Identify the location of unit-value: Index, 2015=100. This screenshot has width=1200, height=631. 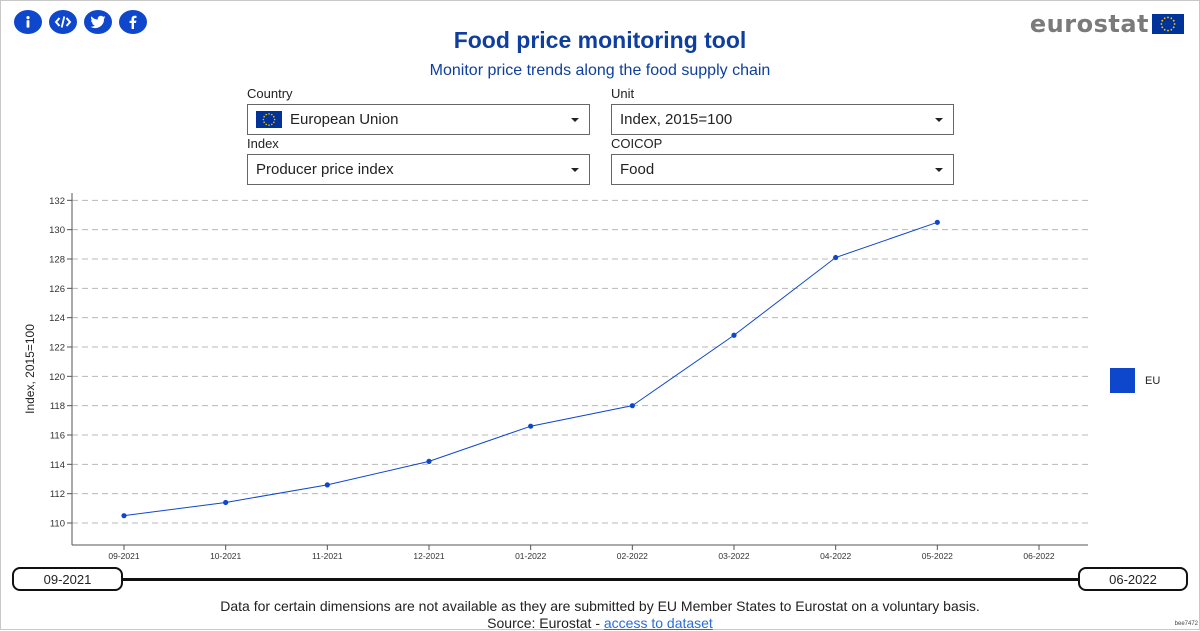
(676, 119).